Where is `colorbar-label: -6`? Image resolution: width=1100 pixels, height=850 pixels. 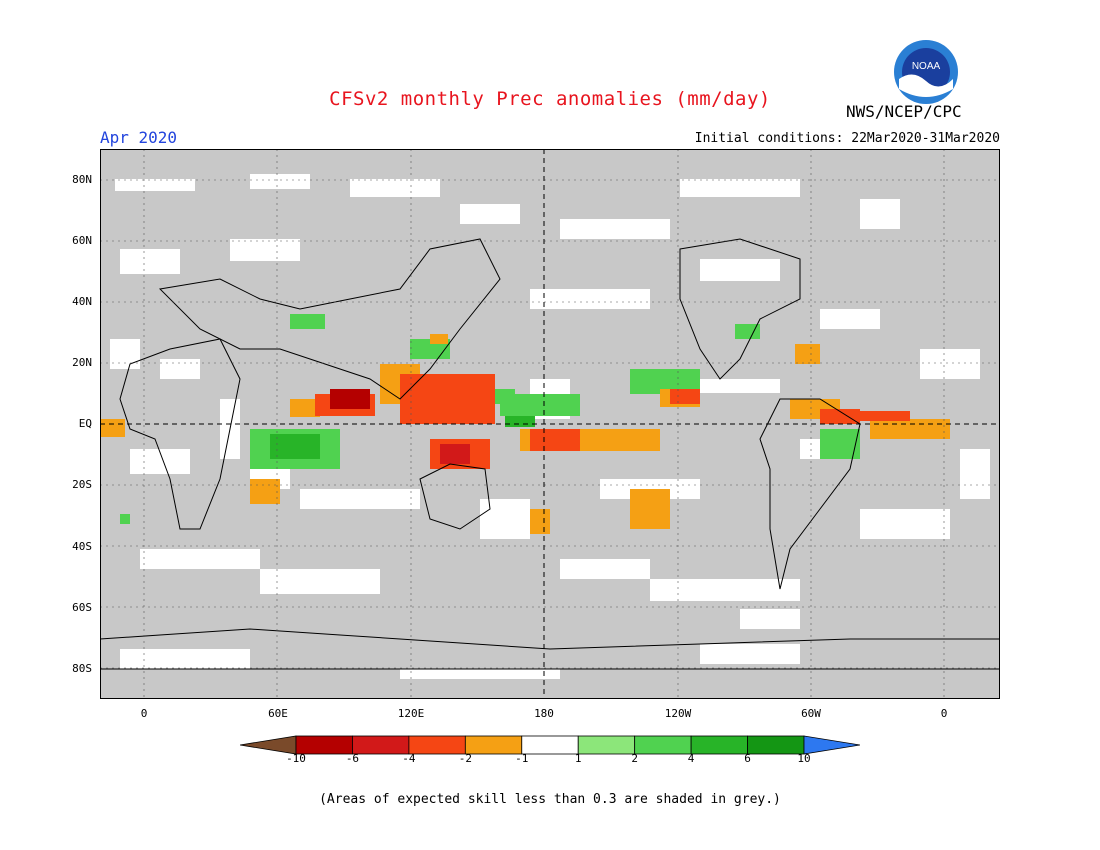 colorbar-label: -6 is located at coordinates (352, 758).